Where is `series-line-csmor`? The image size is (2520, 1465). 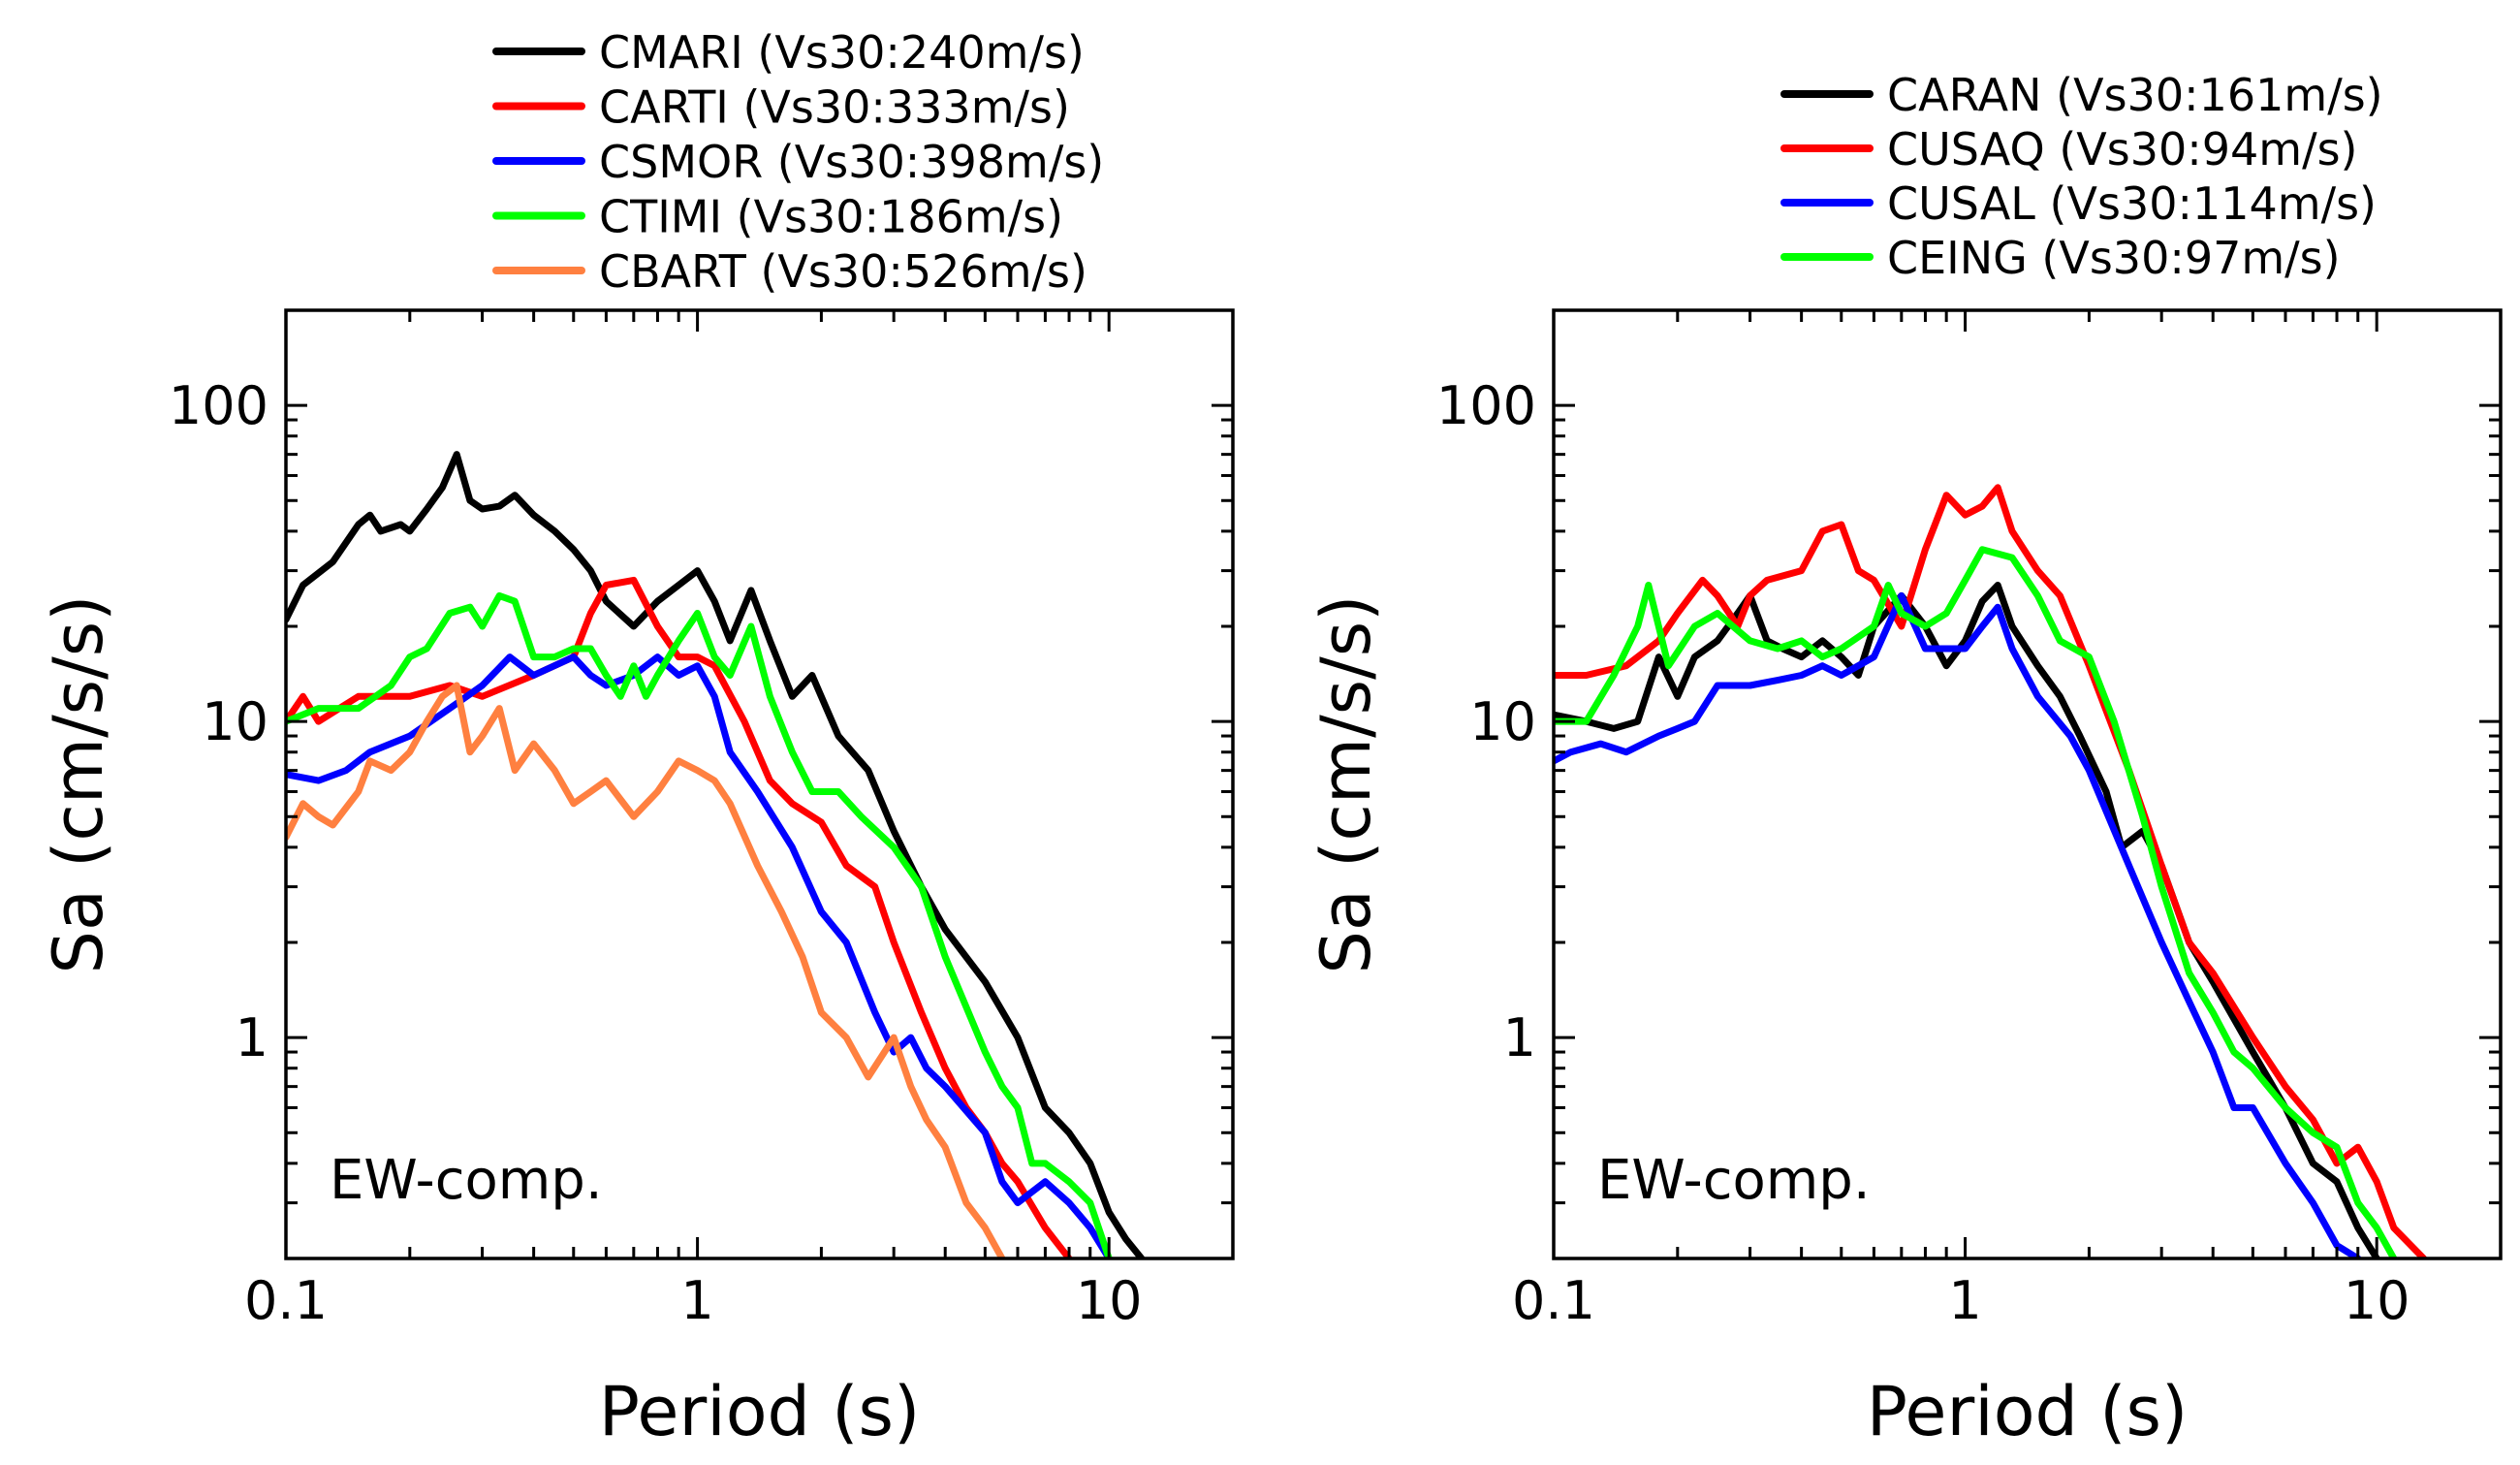 series-line-csmor is located at coordinates (700, 955).